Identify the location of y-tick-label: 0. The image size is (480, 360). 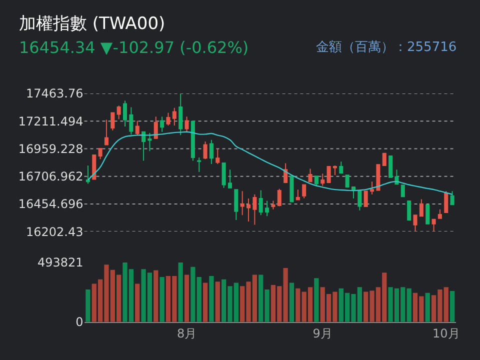
(80, 322).